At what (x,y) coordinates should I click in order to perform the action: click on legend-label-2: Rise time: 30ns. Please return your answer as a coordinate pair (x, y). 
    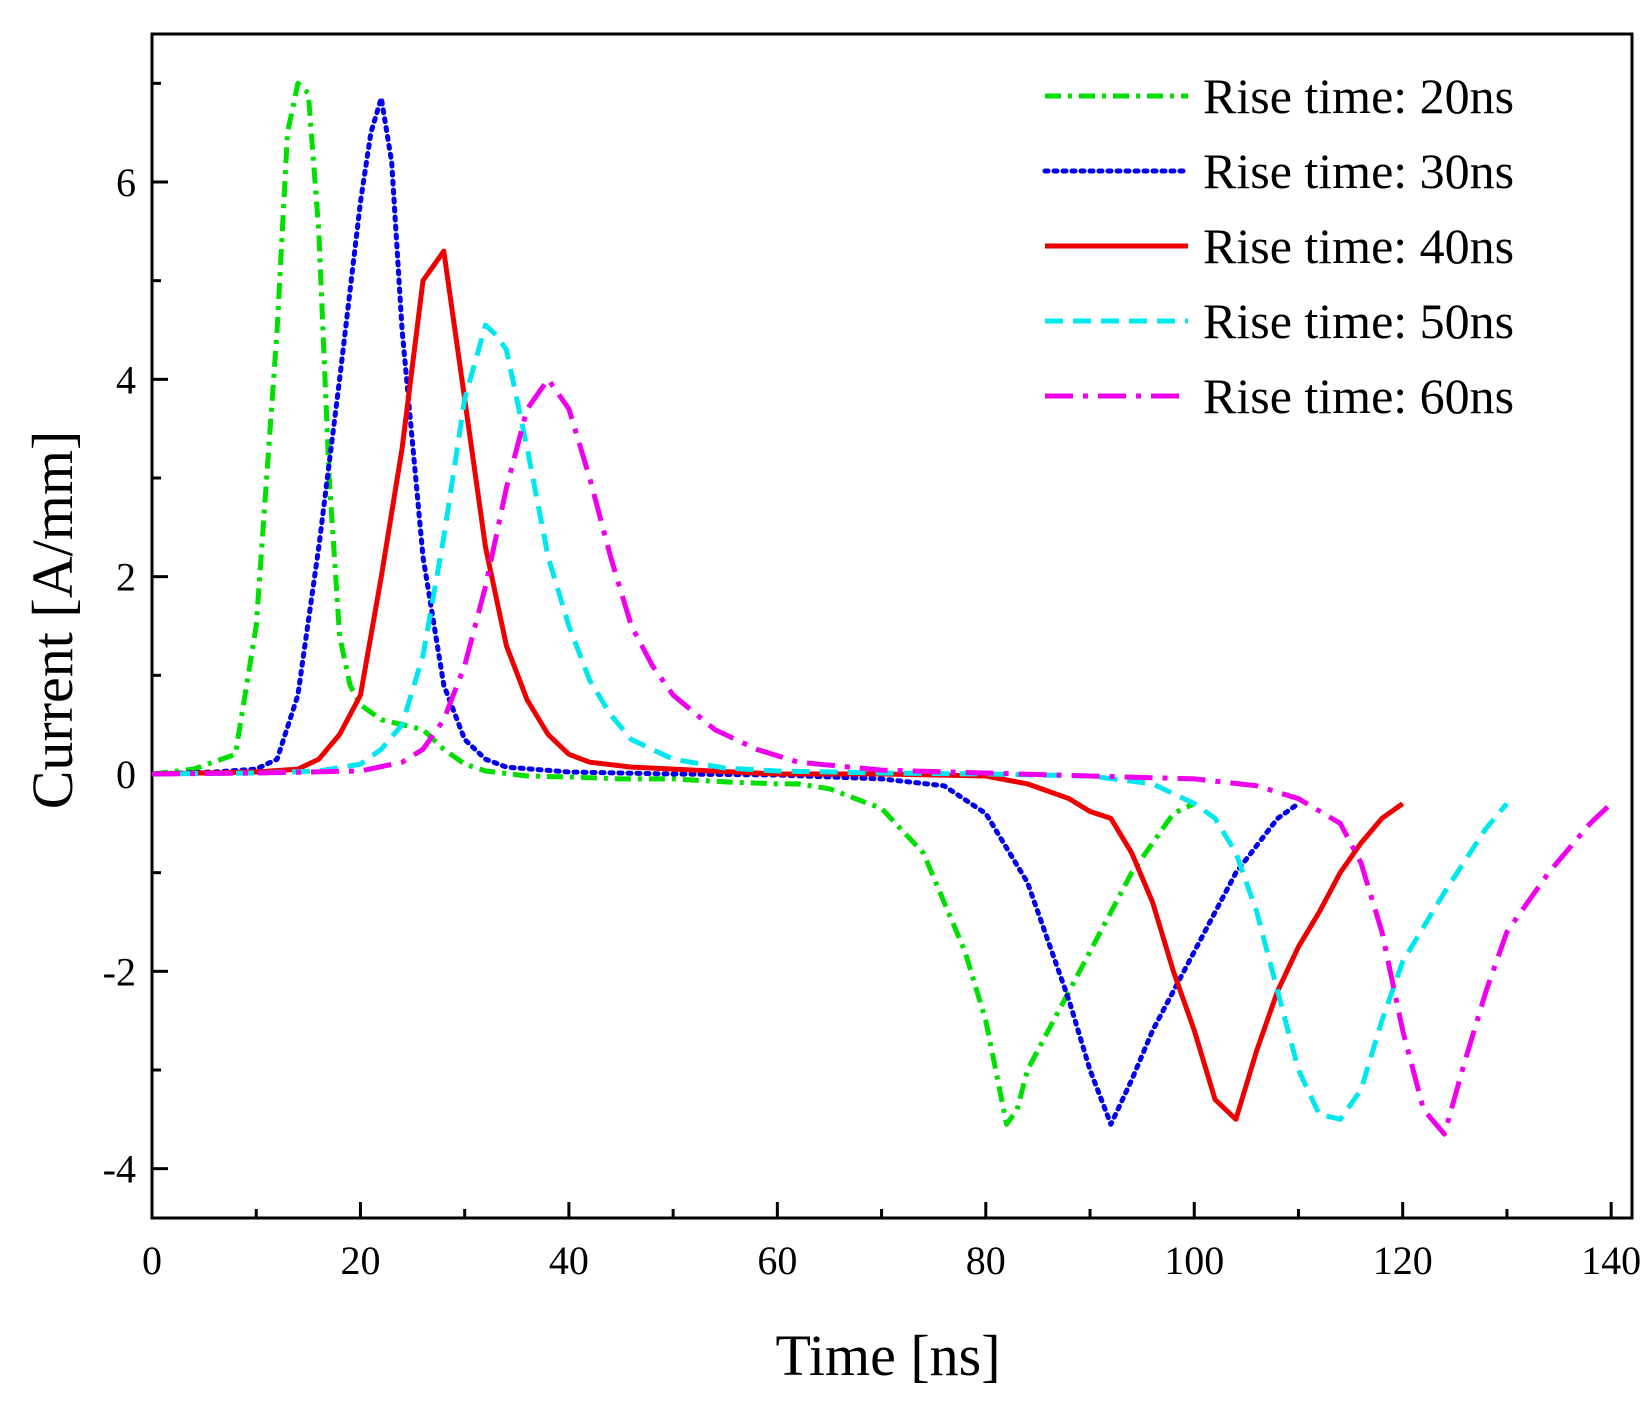
    Looking at the image, I should click on (1358, 171).